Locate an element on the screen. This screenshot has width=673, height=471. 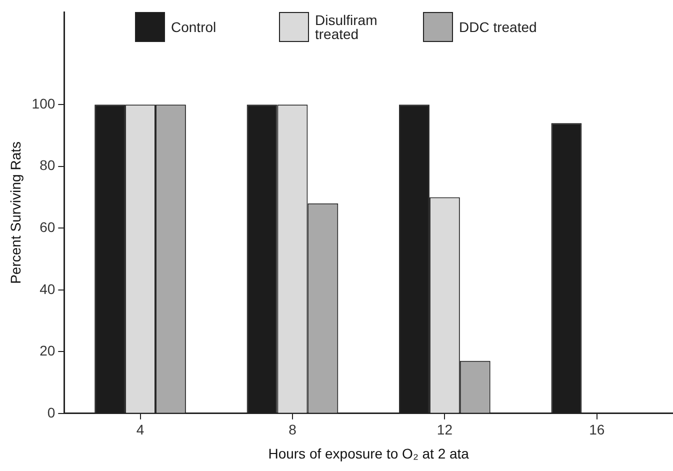
y-tick-label: 40 is located at coordinates (48, 288).